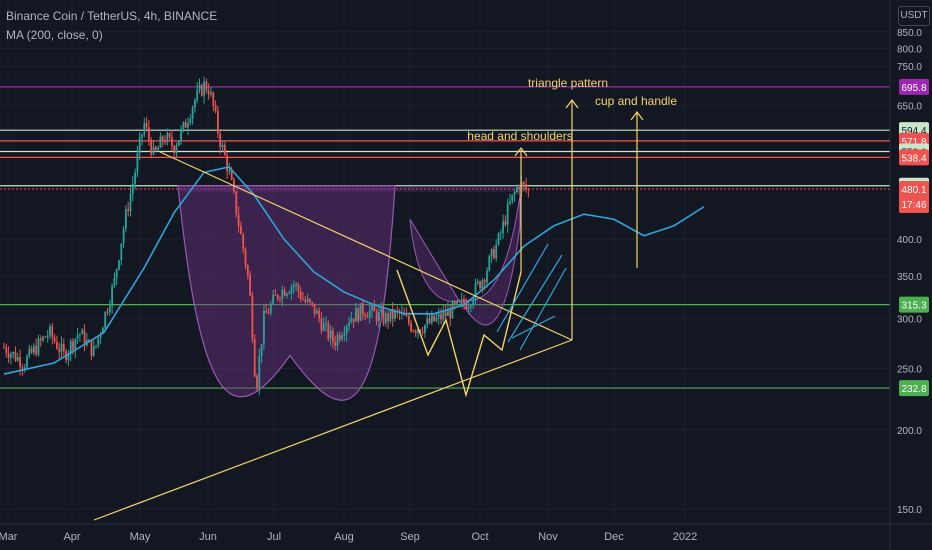  I want to click on currency-button: USDT, so click(914, 16).